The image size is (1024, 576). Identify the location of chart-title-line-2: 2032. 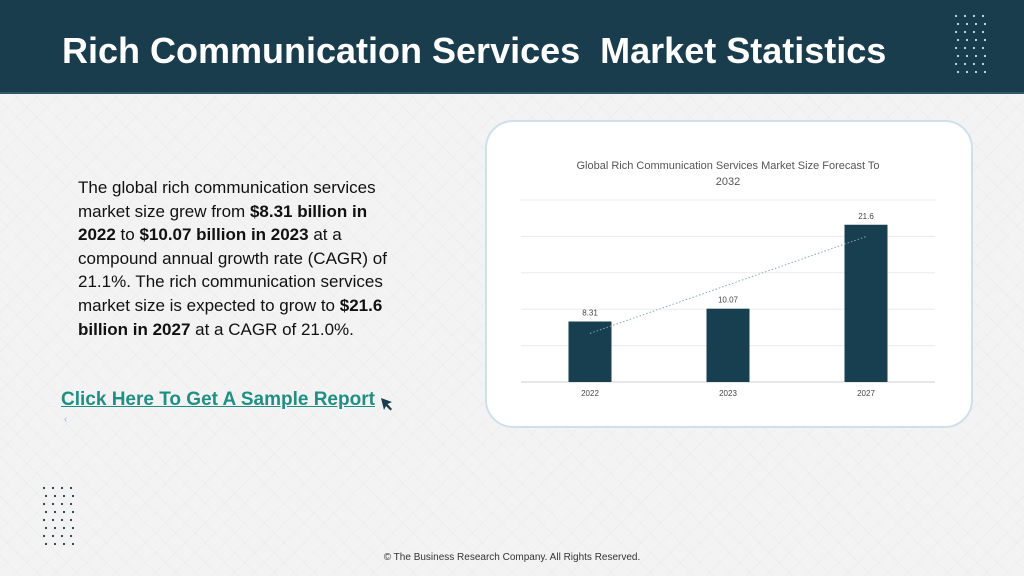
(728, 182).